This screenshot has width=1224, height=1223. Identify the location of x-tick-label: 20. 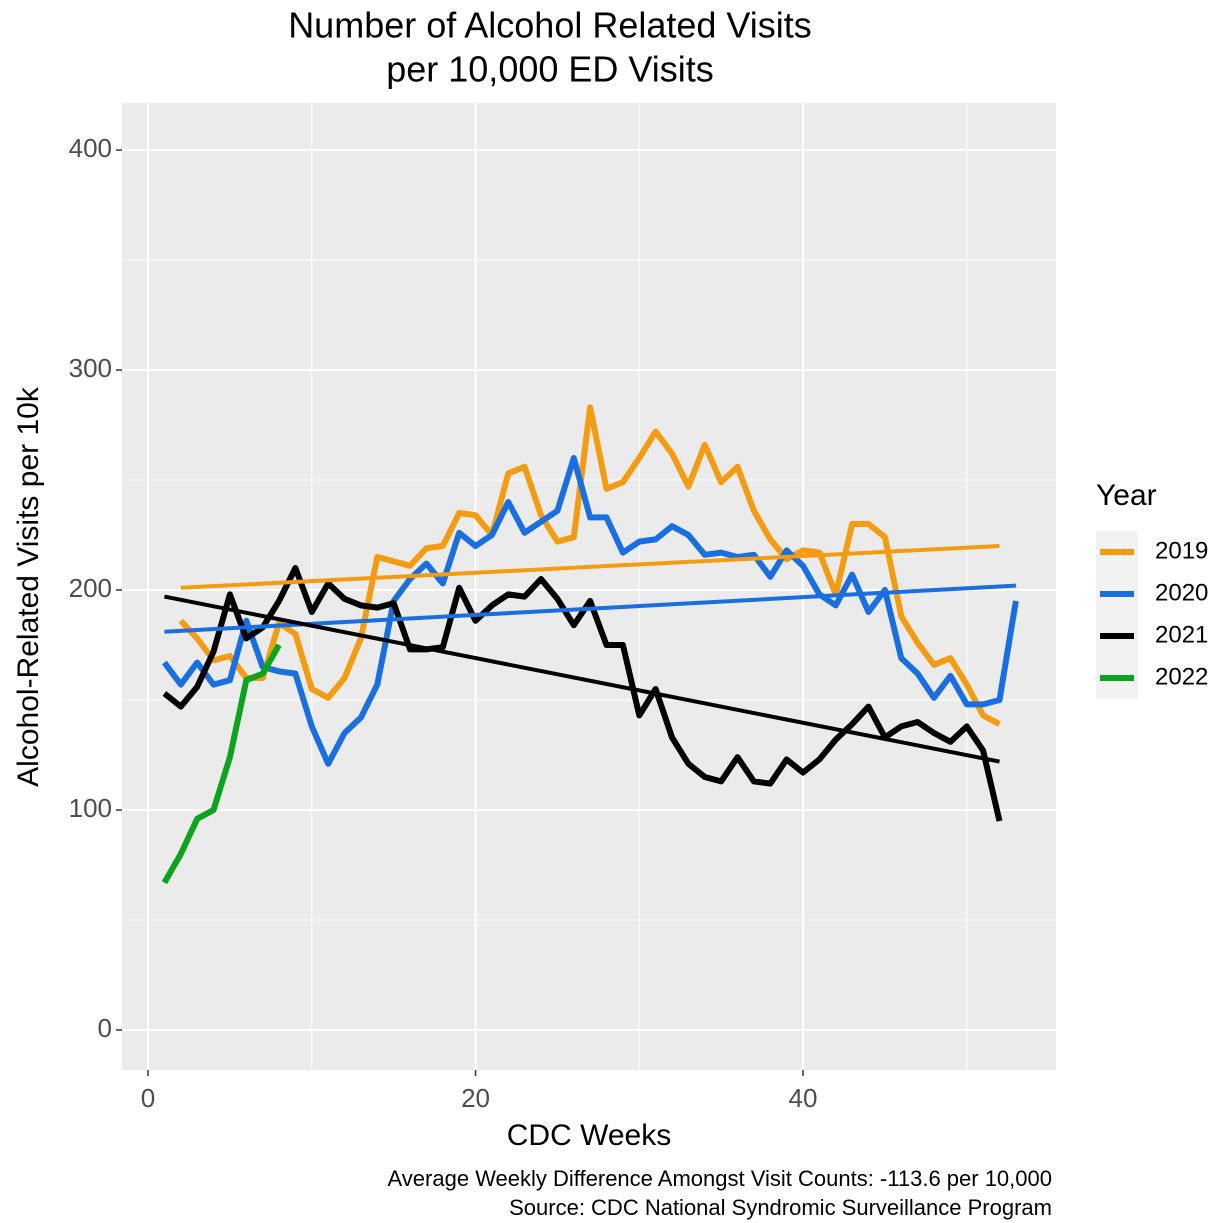
(475, 1098).